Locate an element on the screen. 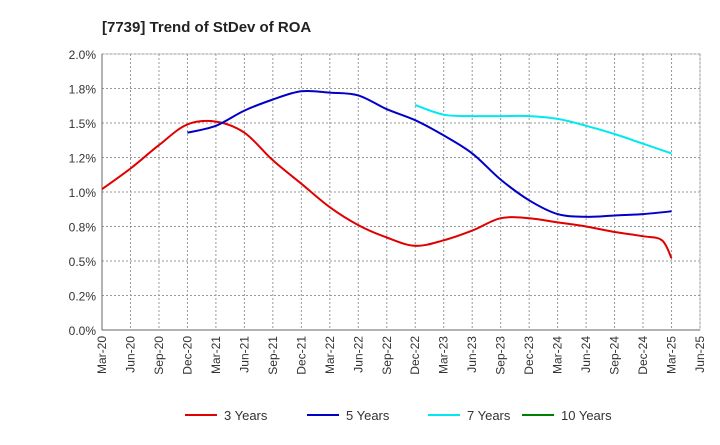 This screenshot has width=720, height=445. y-tick-label: 0.0% is located at coordinates (83, 331).